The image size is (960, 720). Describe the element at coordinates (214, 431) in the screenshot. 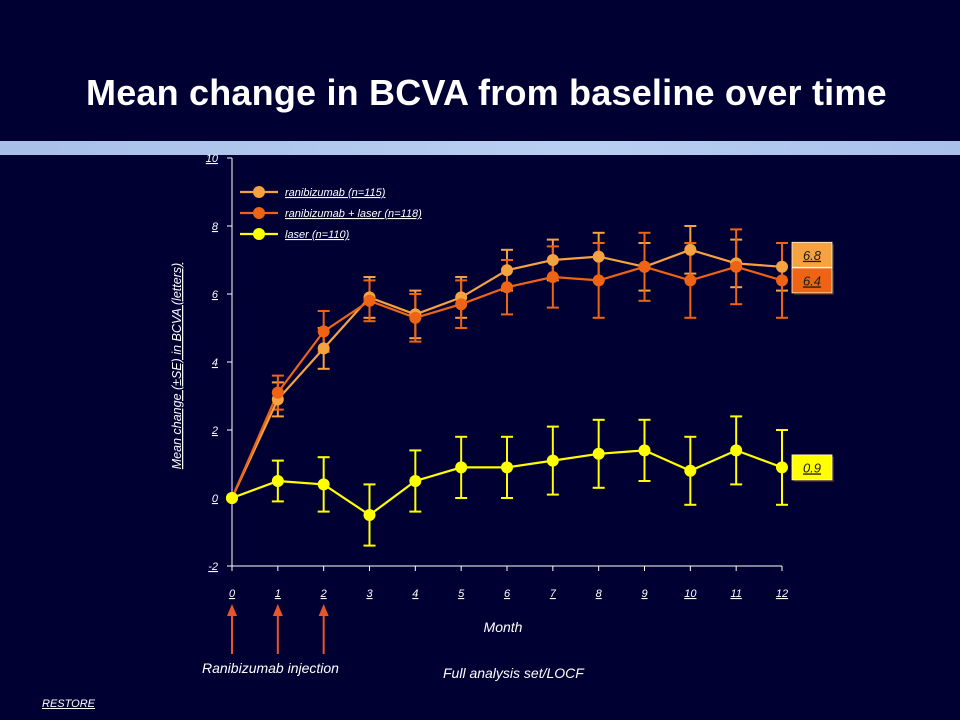

I see `y-tick-label: 2` at that location.